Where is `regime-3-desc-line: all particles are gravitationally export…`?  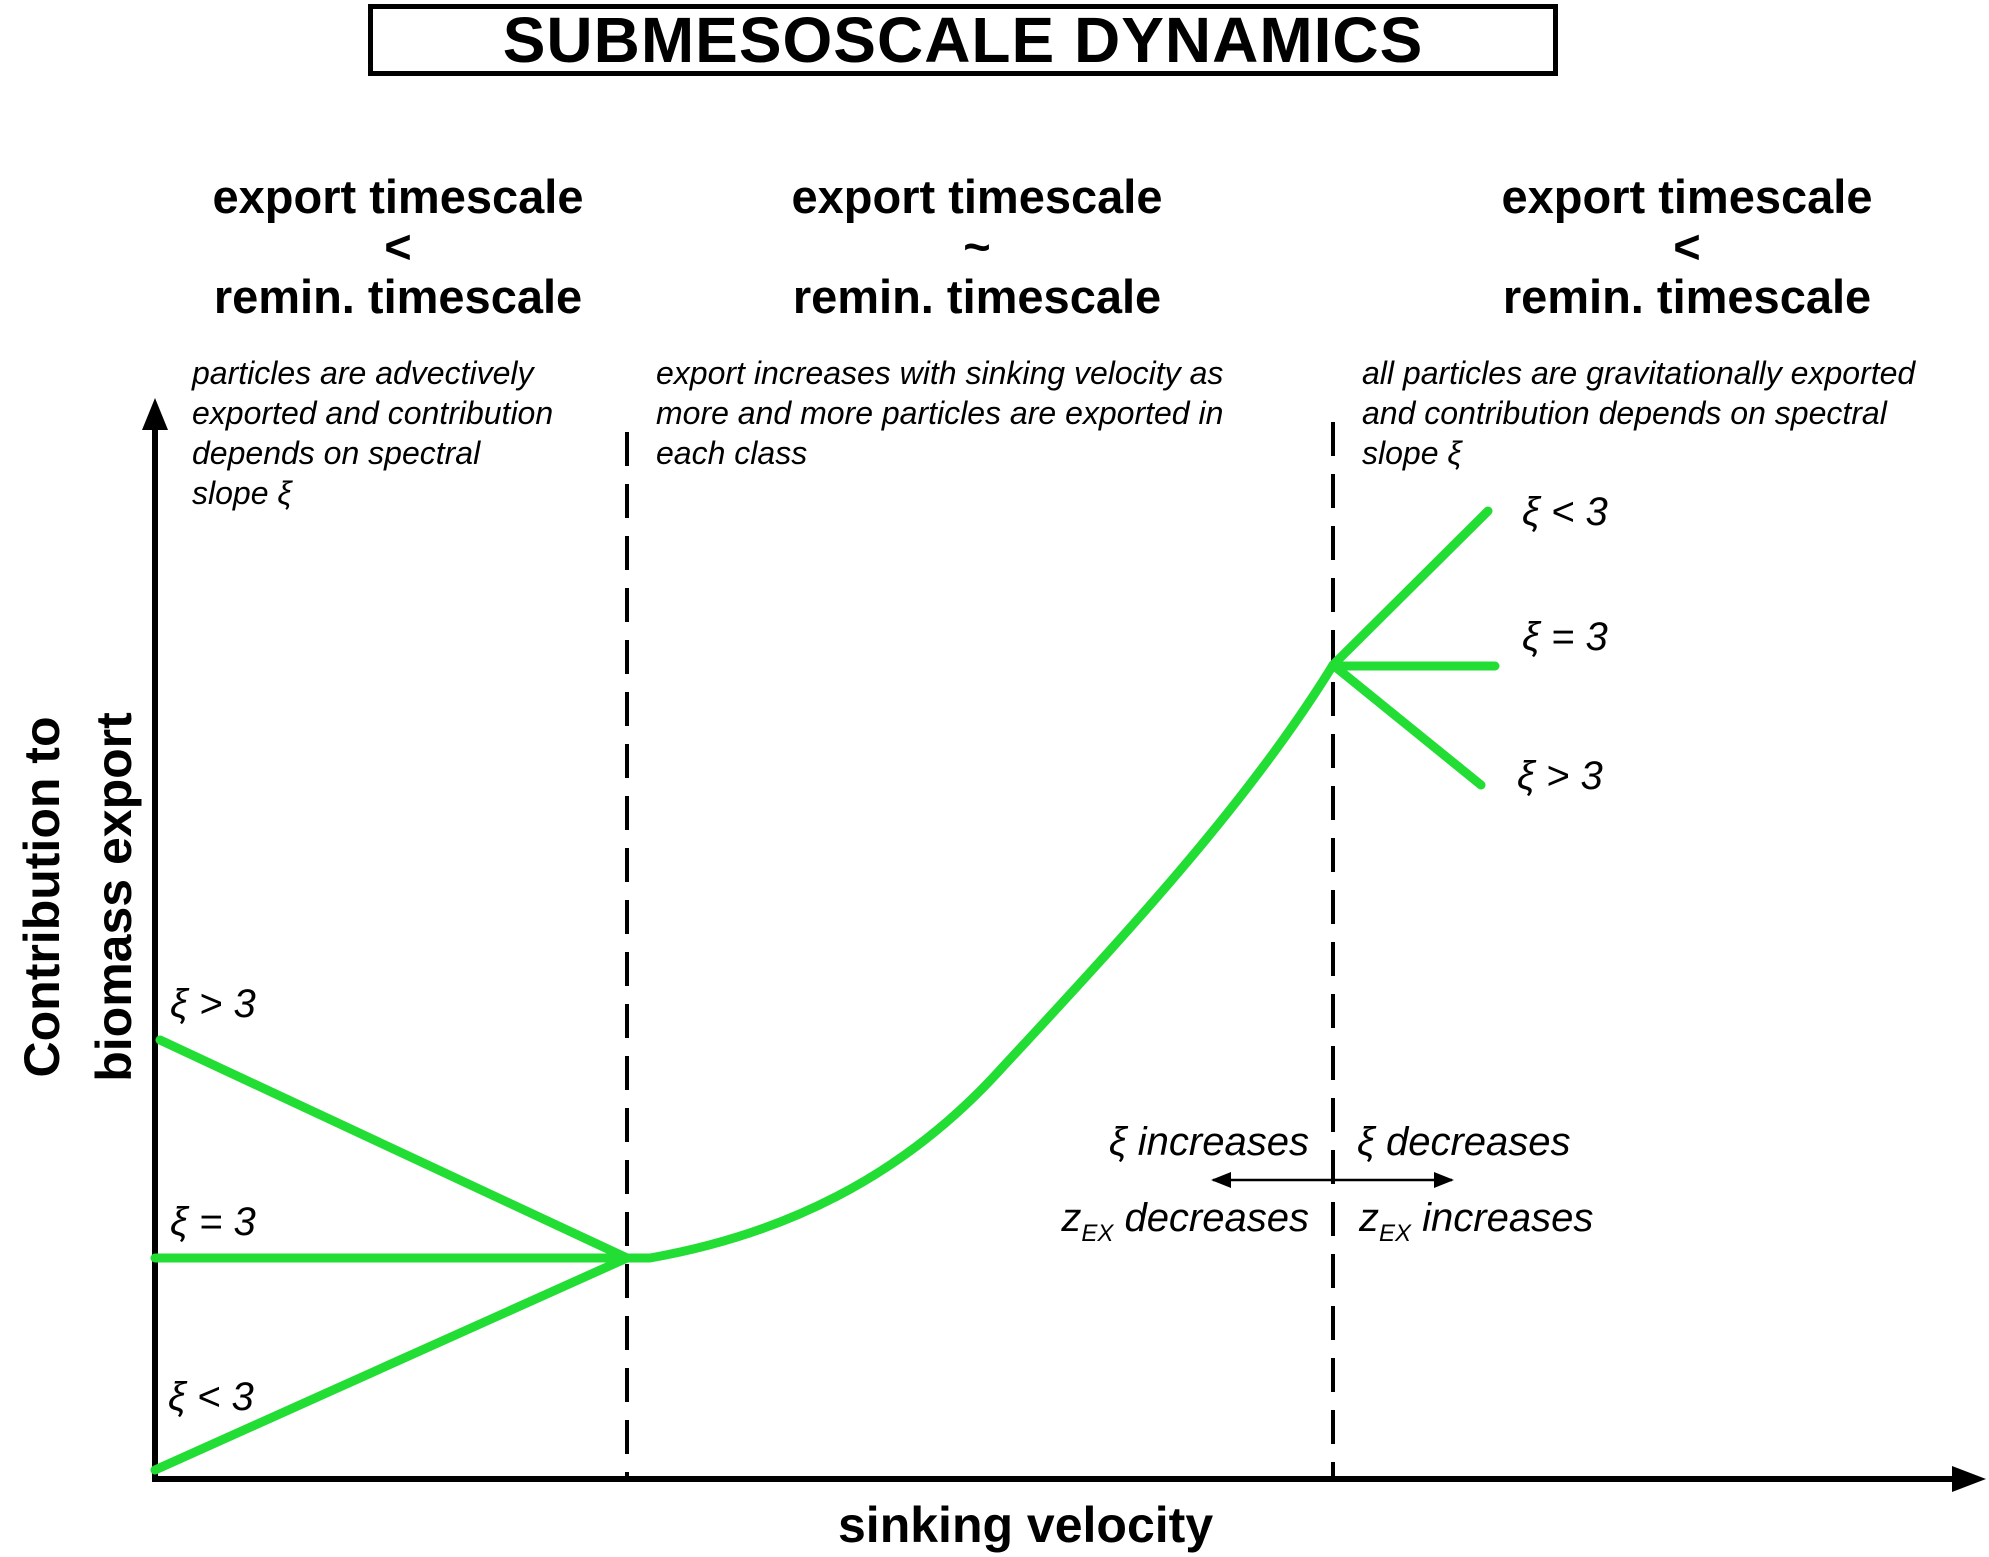 regime-3-desc-line: all particles are gravitationally export… is located at coordinates (1639, 373).